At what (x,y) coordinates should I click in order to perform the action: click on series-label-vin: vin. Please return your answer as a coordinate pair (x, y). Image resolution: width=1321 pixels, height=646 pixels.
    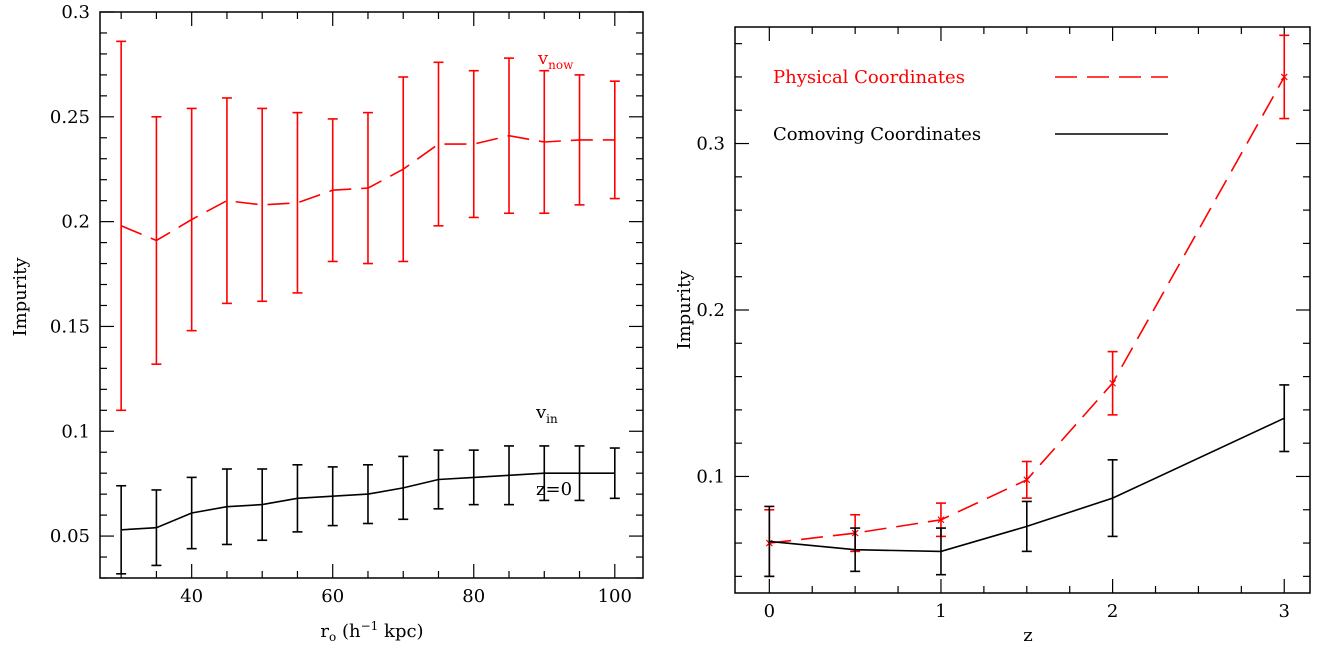
    Looking at the image, I should click on (546, 414).